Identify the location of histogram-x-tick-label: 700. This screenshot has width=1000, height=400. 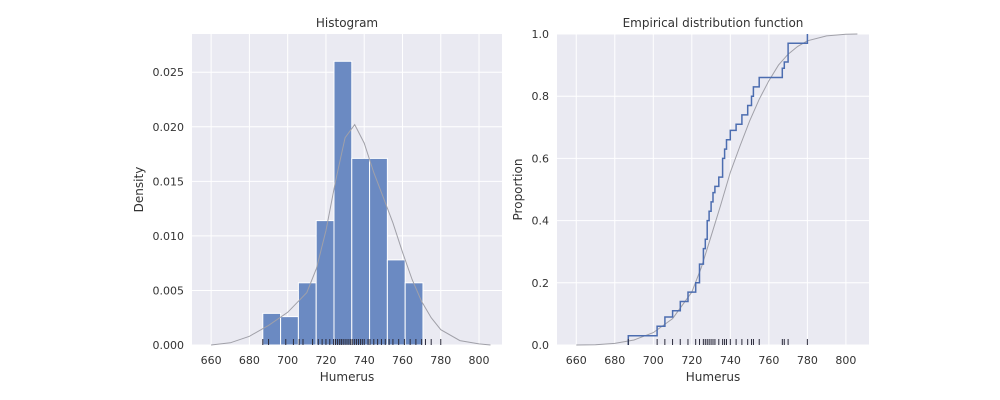
(287, 360).